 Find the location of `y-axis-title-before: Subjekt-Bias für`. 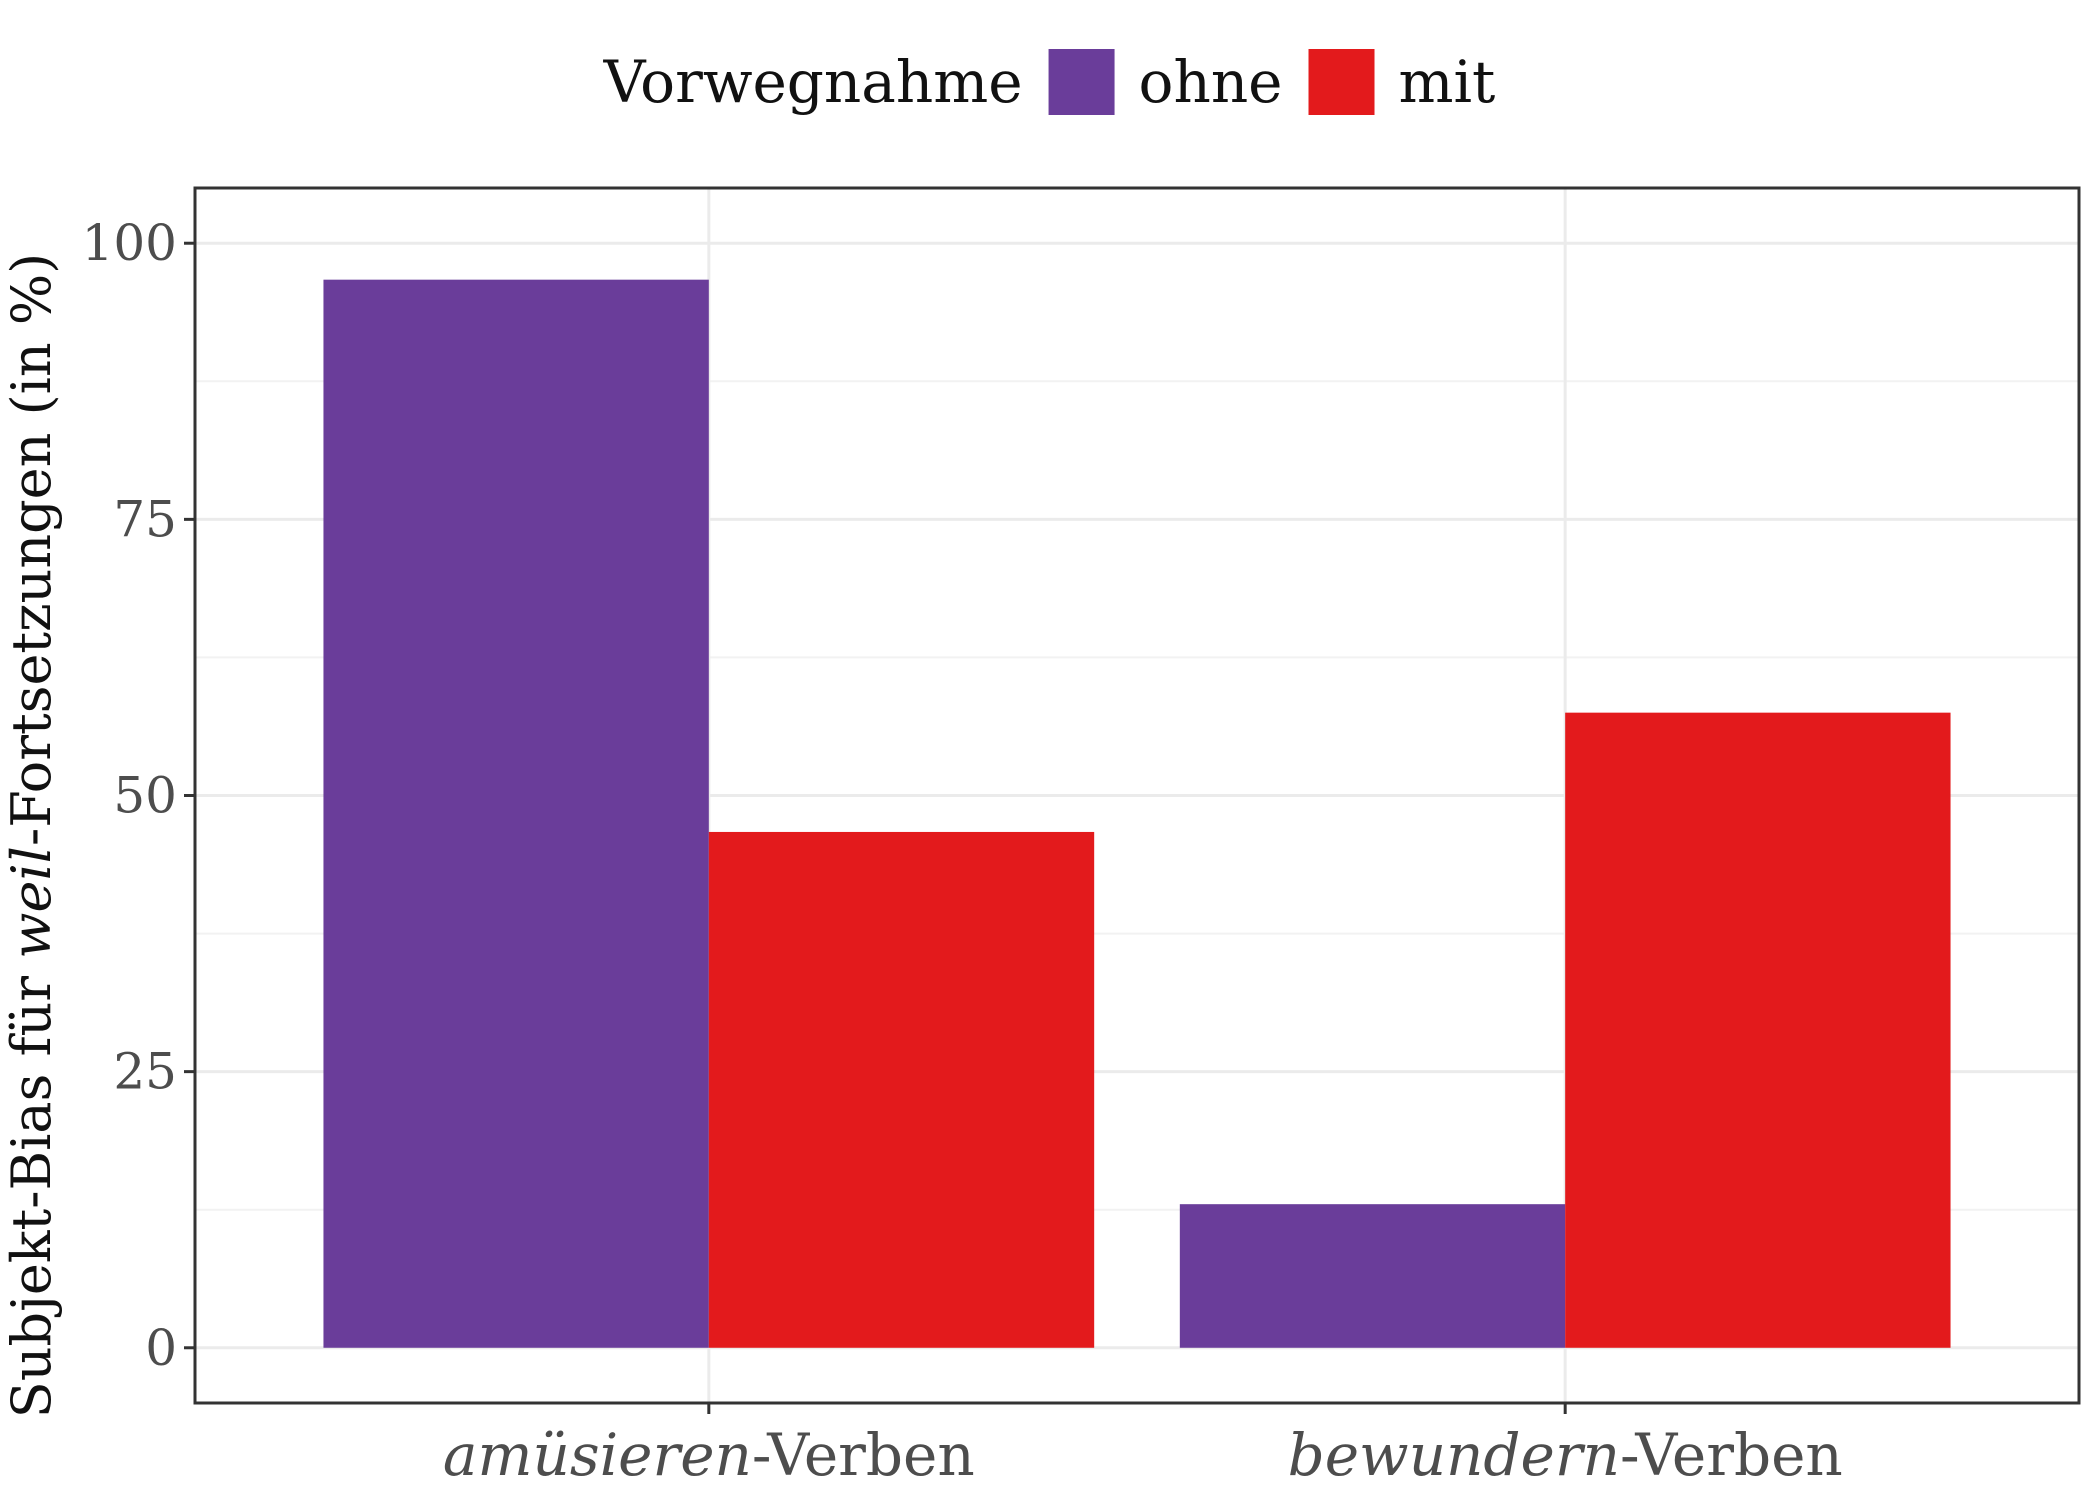

y-axis-title-before: Subjekt-Bias für is located at coordinates (31, 1188).